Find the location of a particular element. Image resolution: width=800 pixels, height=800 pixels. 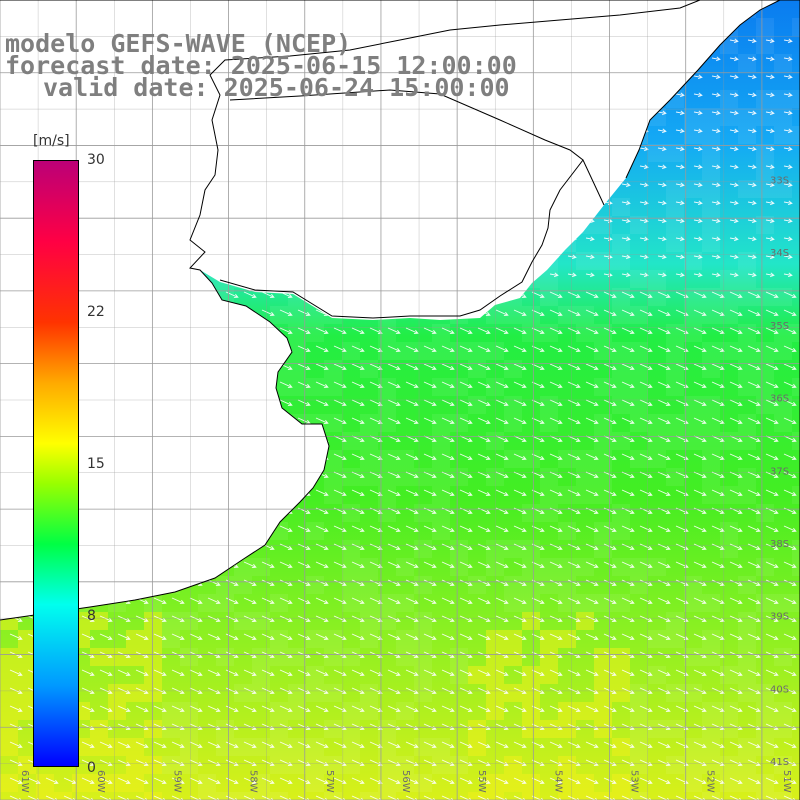

colorbar-tick-8: 8 is located at coordinates (91, 616).